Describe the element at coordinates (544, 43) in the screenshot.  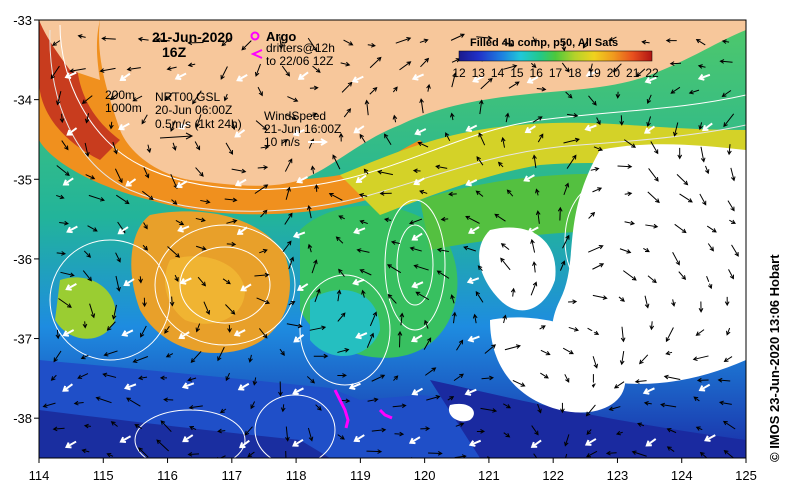
I see `colorbar-title: Filled 4h comp, p50, All Sats` at that location.